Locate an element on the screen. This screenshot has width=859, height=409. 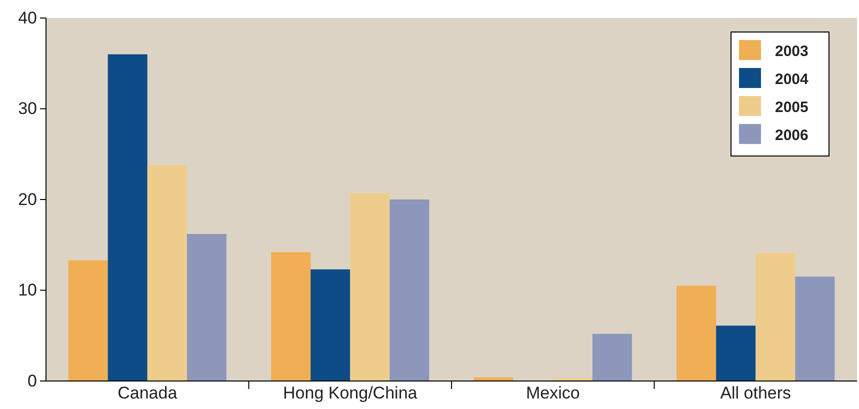
y-tick-label: 0 is located at coordinates (32, 380).